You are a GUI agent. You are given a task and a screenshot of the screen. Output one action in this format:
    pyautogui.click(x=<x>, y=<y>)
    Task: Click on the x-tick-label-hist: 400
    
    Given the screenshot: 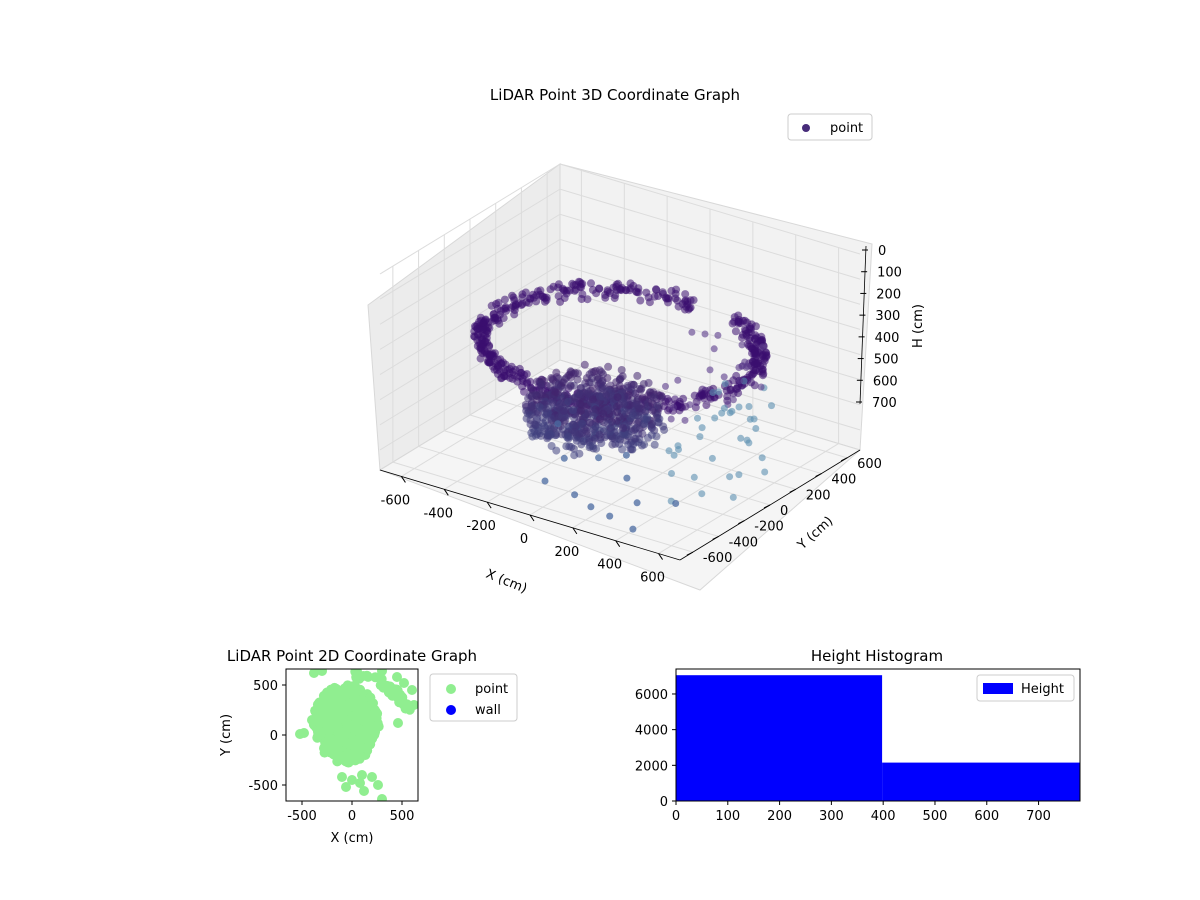 What is the action you would take?
    pyautogui.click(x=883, y=816)
    